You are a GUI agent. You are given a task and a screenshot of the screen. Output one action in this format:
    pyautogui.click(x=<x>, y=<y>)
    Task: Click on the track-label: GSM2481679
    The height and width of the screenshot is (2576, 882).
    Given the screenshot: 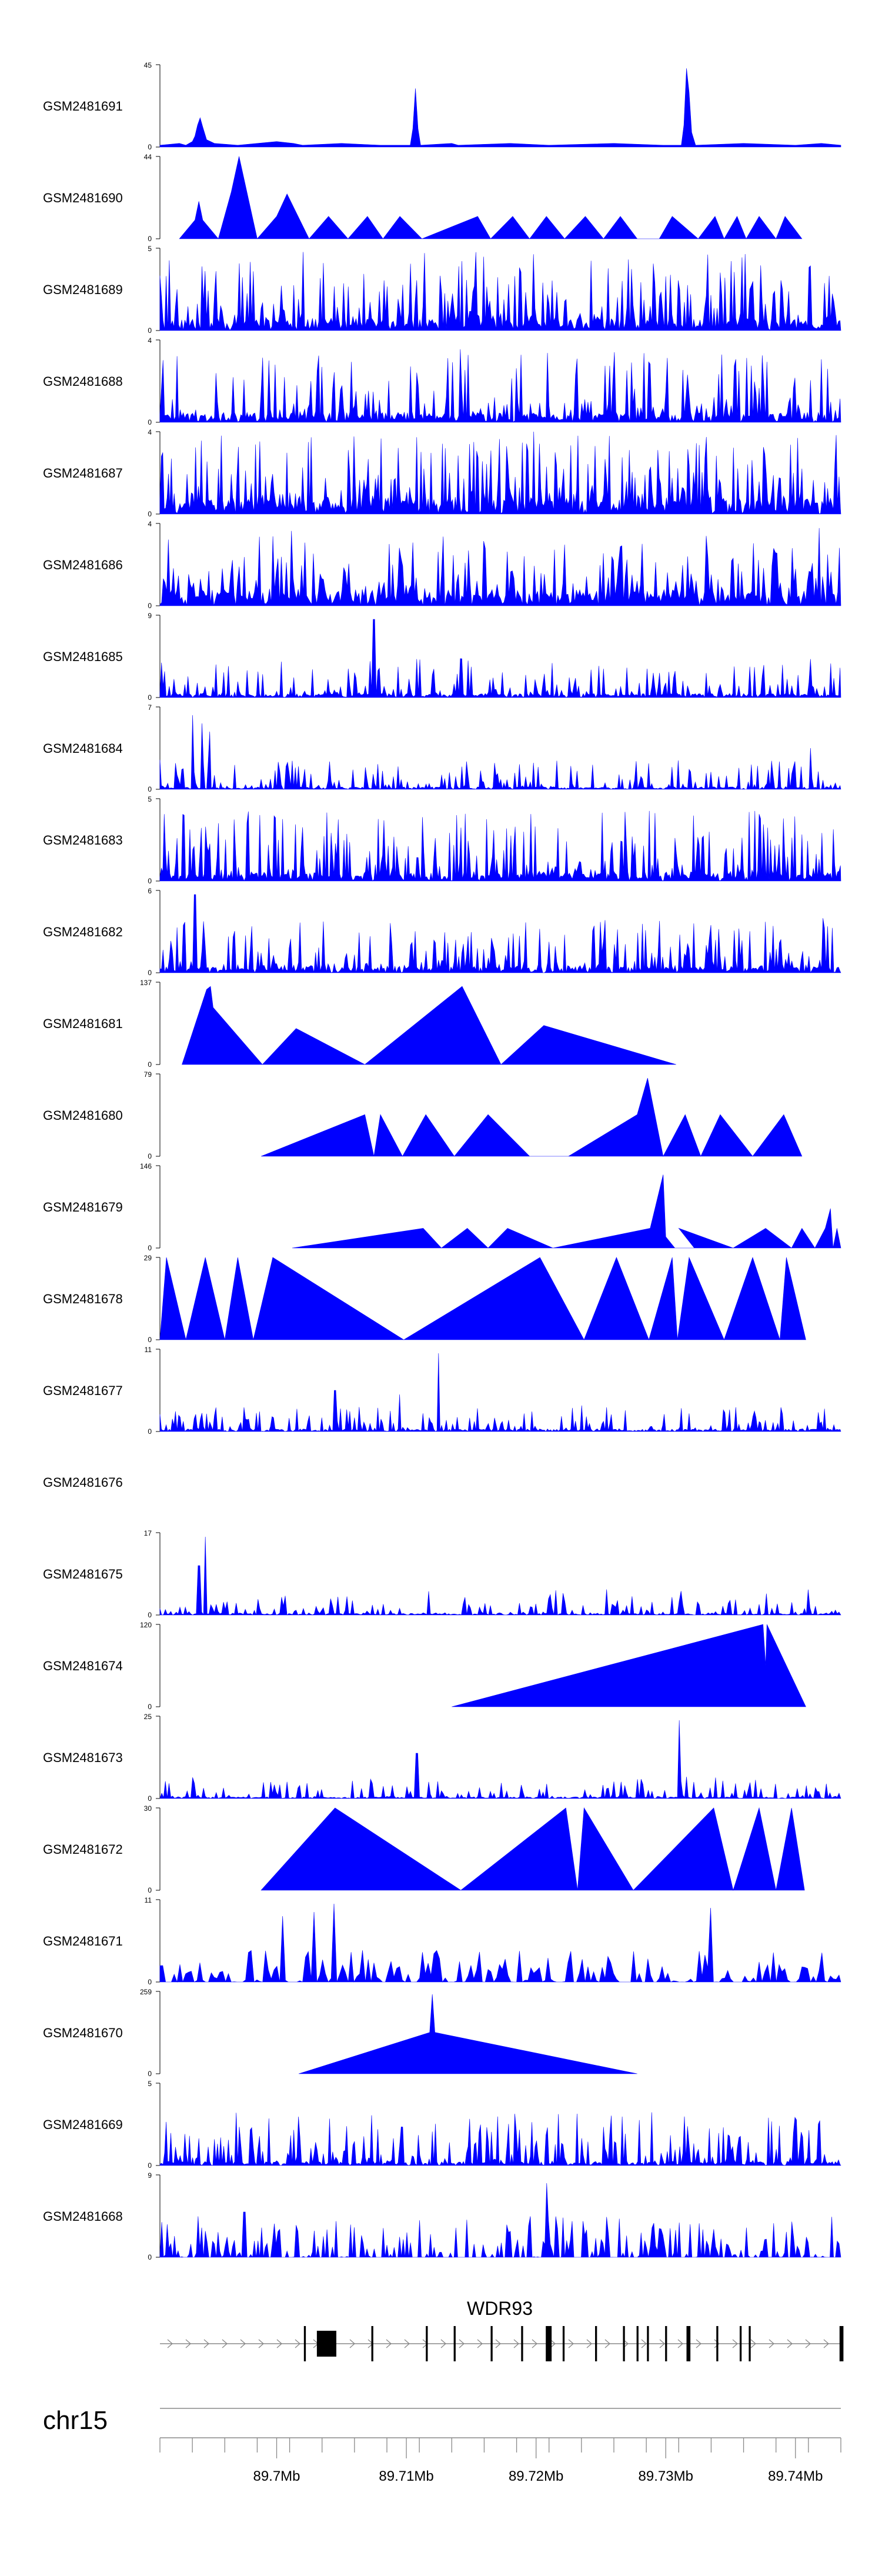 What is the action you would take?
    pyautogui.click(x=83, y=1207)
    